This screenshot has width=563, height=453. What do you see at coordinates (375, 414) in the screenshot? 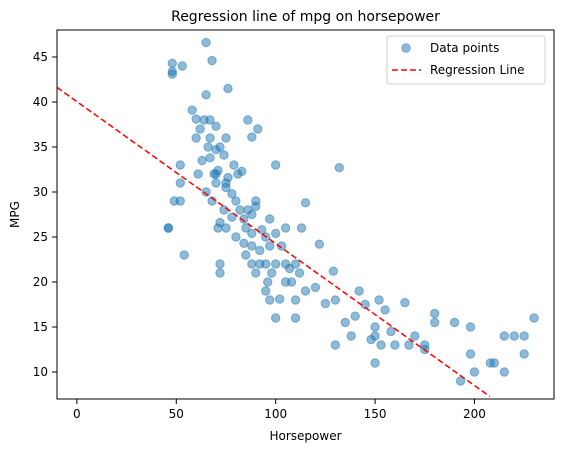
I see `x-tick-label: 150` at bounding box center [375, 414].